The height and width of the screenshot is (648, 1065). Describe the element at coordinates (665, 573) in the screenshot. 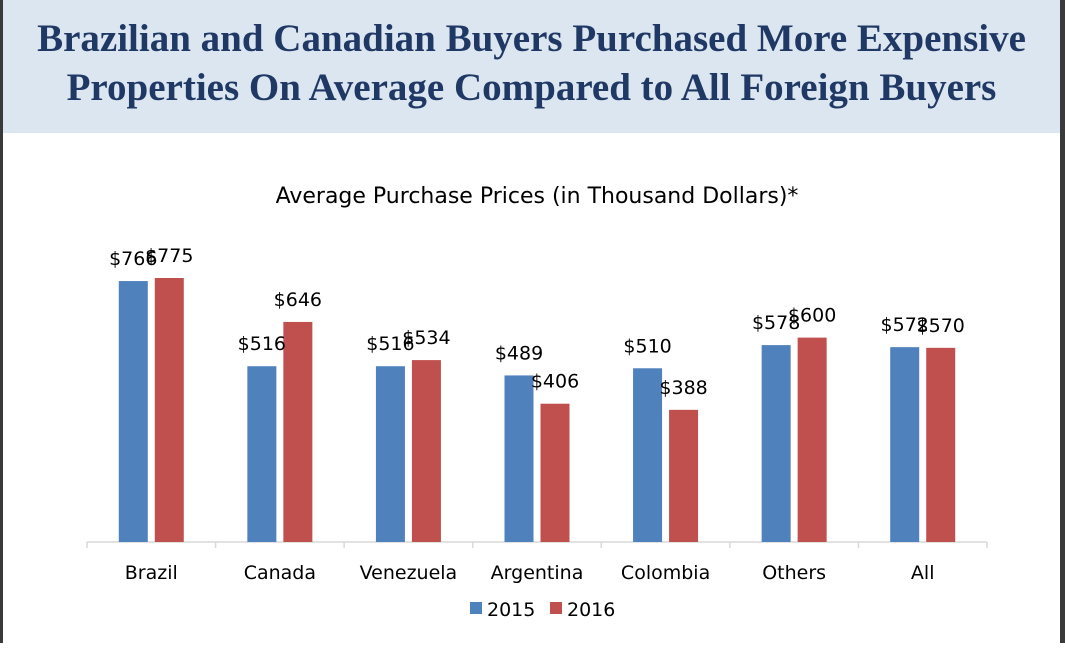

I see `category-label: Colombia` at that location.